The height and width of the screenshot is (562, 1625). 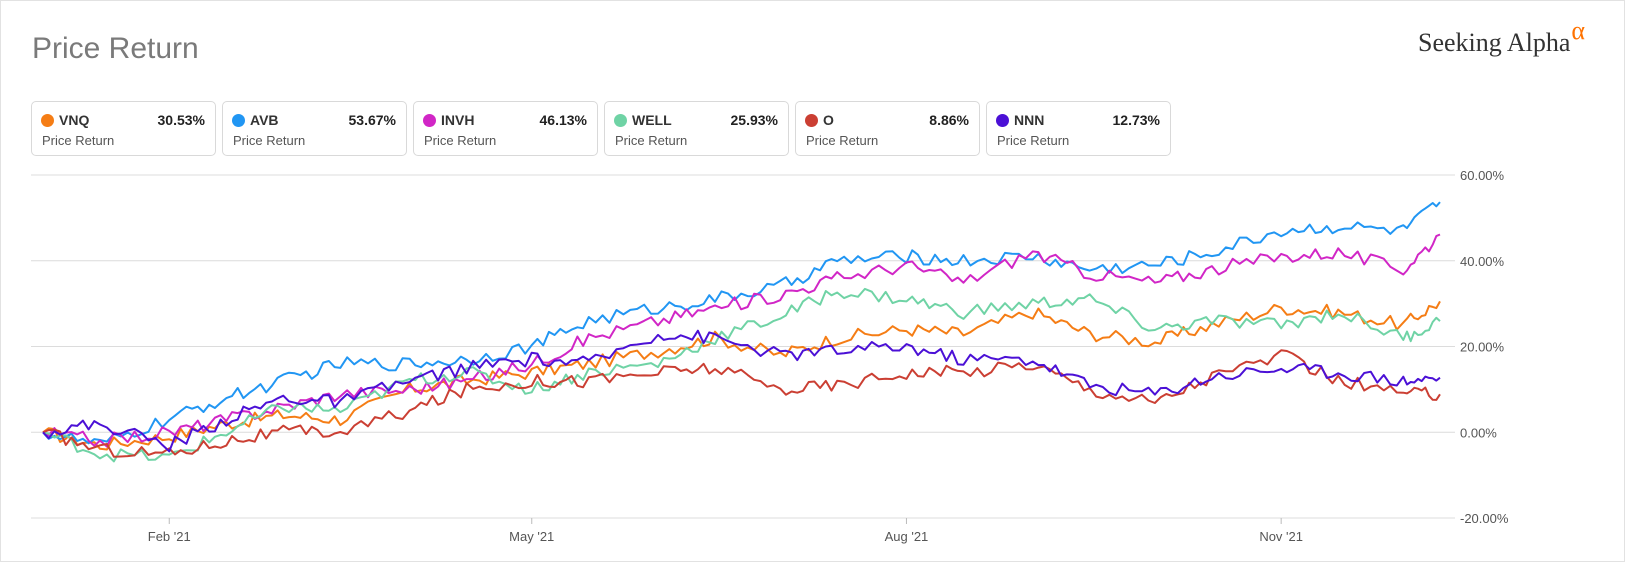 What do you see at coordinates (181, 120) in the screenshot?
I see `legend-value: 30.53%` at bounding box center [181, 120].